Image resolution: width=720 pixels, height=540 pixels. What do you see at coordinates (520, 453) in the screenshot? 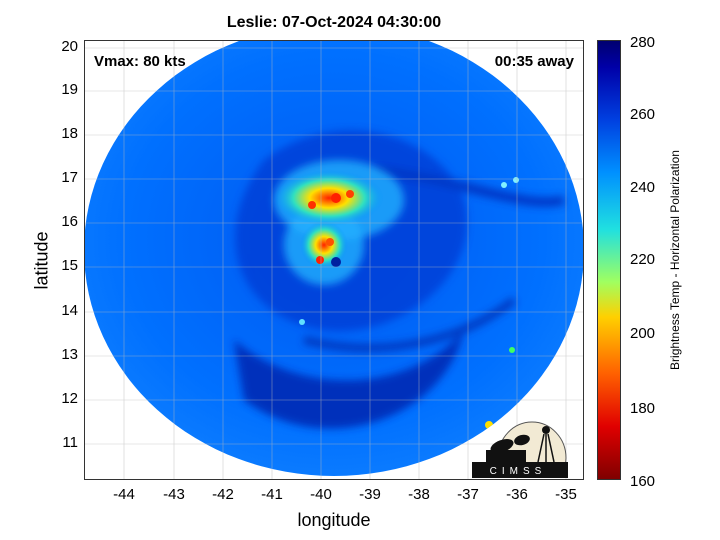
I see `cimss-logo: CIMSS` at bounding box center [520, 453].